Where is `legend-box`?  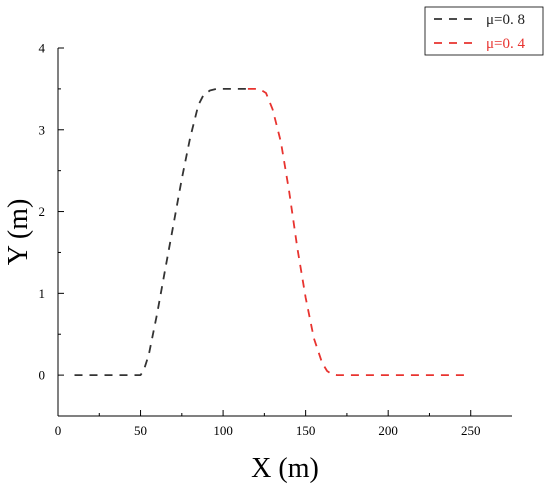
legend-box is located at coordinates (484, 31).